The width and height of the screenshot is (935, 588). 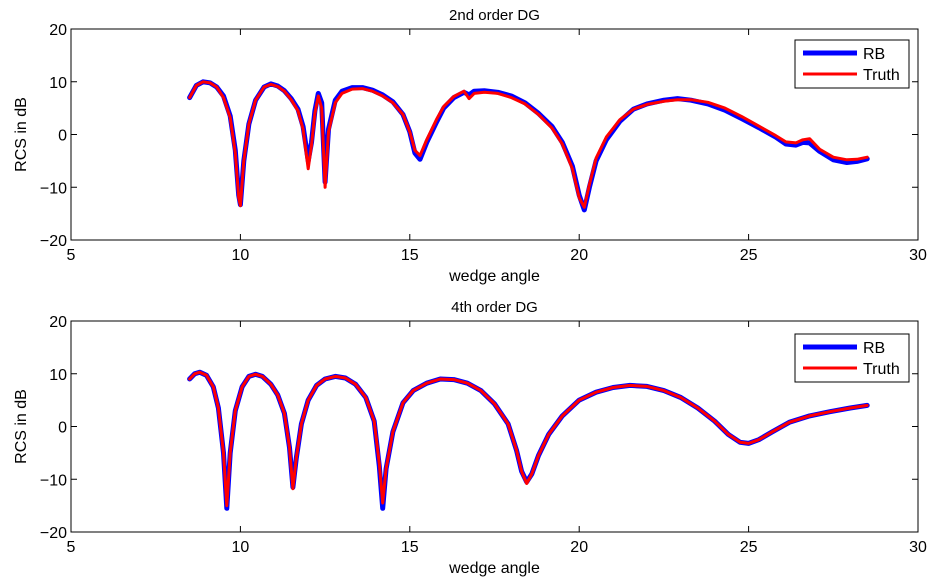 I want to click on chart-title: 2nd order DG, so click(x=494, y=15).